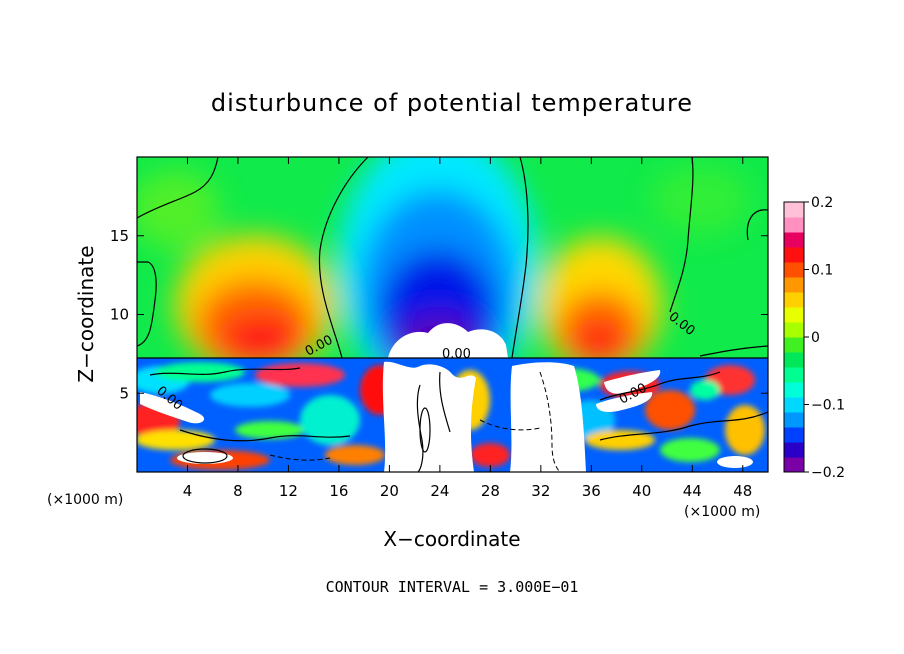  What do you see at coordinates (147, 304) in the screenshot?
I see `zero-contour-left-lower` at bounding box center [147, 304].